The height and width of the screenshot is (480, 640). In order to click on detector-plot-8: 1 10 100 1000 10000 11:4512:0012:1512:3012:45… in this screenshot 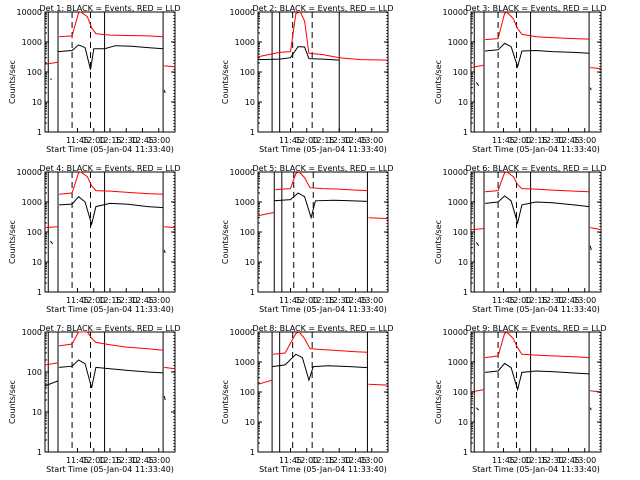, I will do `click(307, 399)`.